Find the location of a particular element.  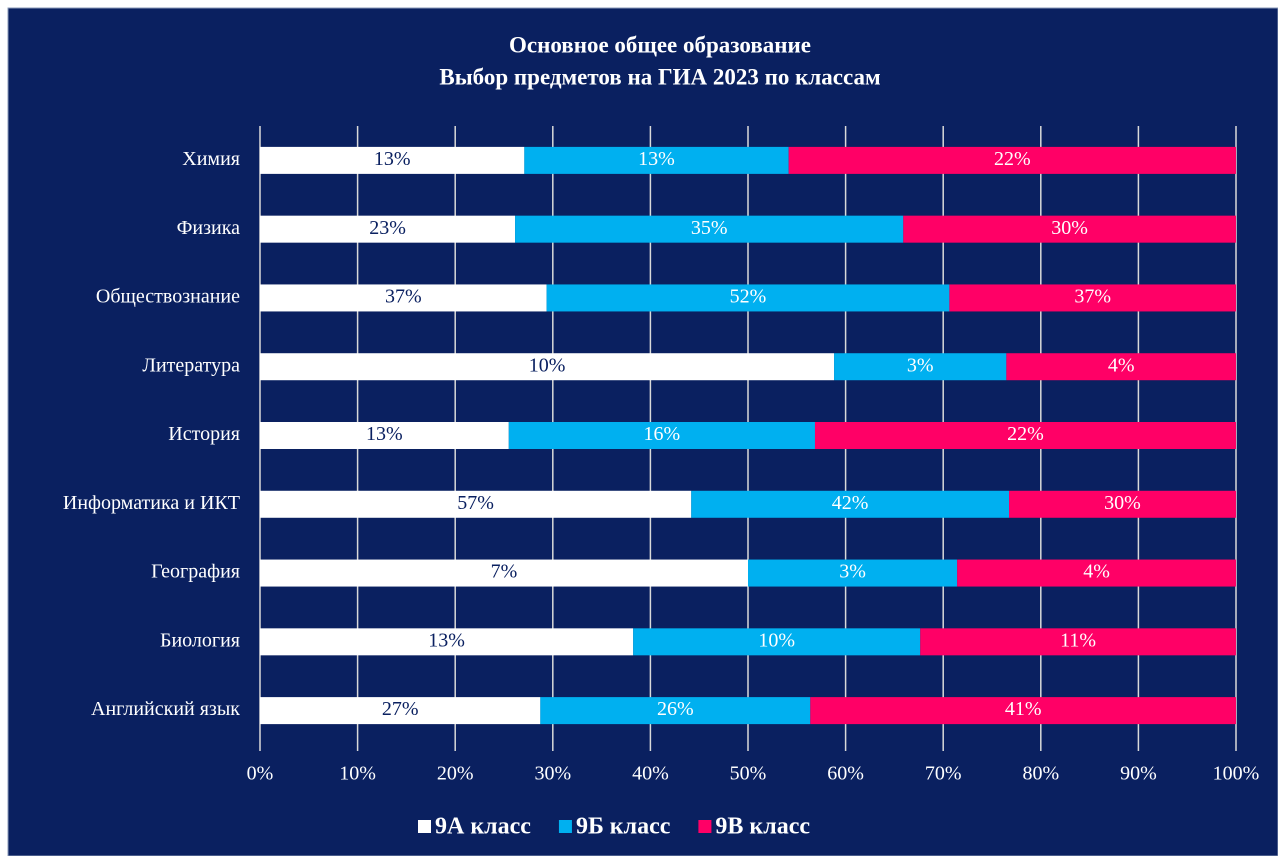

y-tick-label: История is located at coordinates (204, 434).